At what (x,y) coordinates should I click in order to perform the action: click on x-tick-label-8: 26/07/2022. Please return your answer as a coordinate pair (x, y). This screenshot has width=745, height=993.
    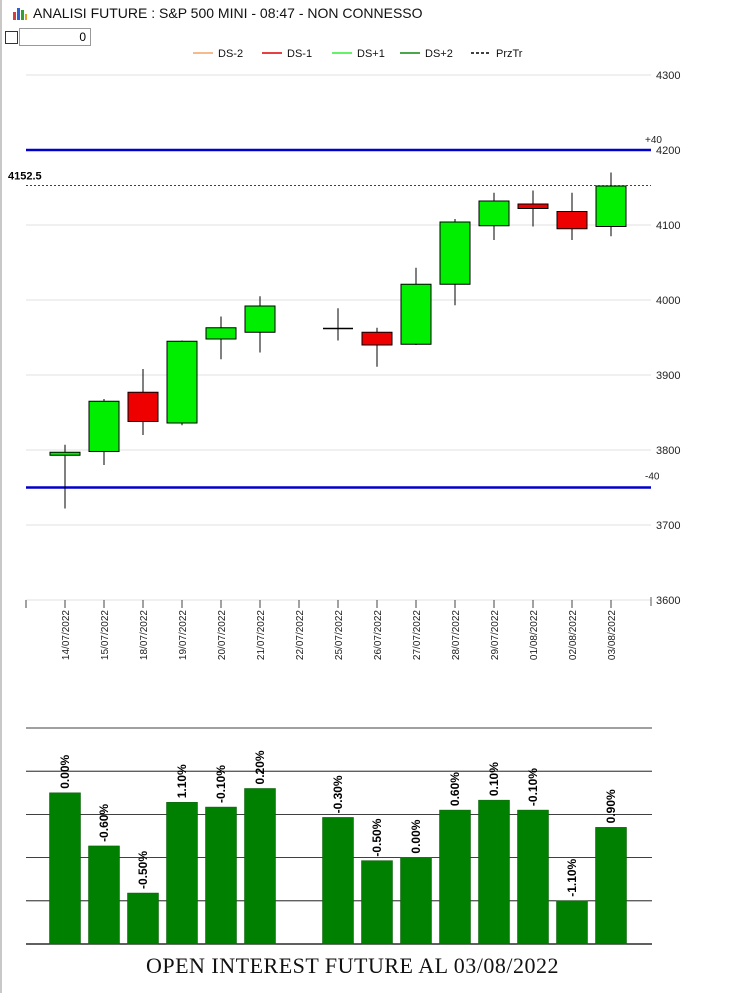
    Looking at the image, I should click on (378, 635).